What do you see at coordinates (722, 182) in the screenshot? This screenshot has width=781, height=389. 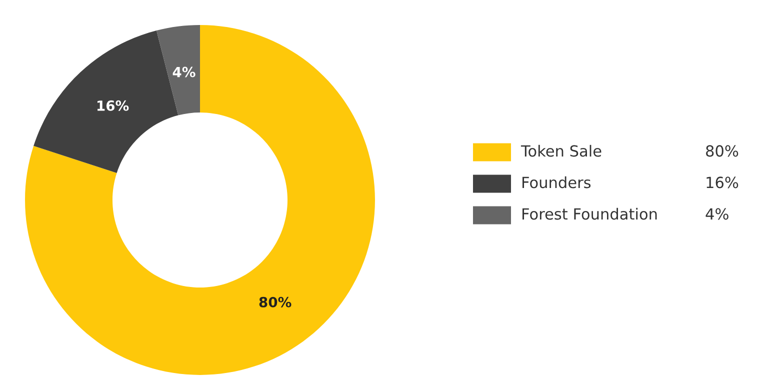 I see `text: 16%` at bounding box center [722, 182].